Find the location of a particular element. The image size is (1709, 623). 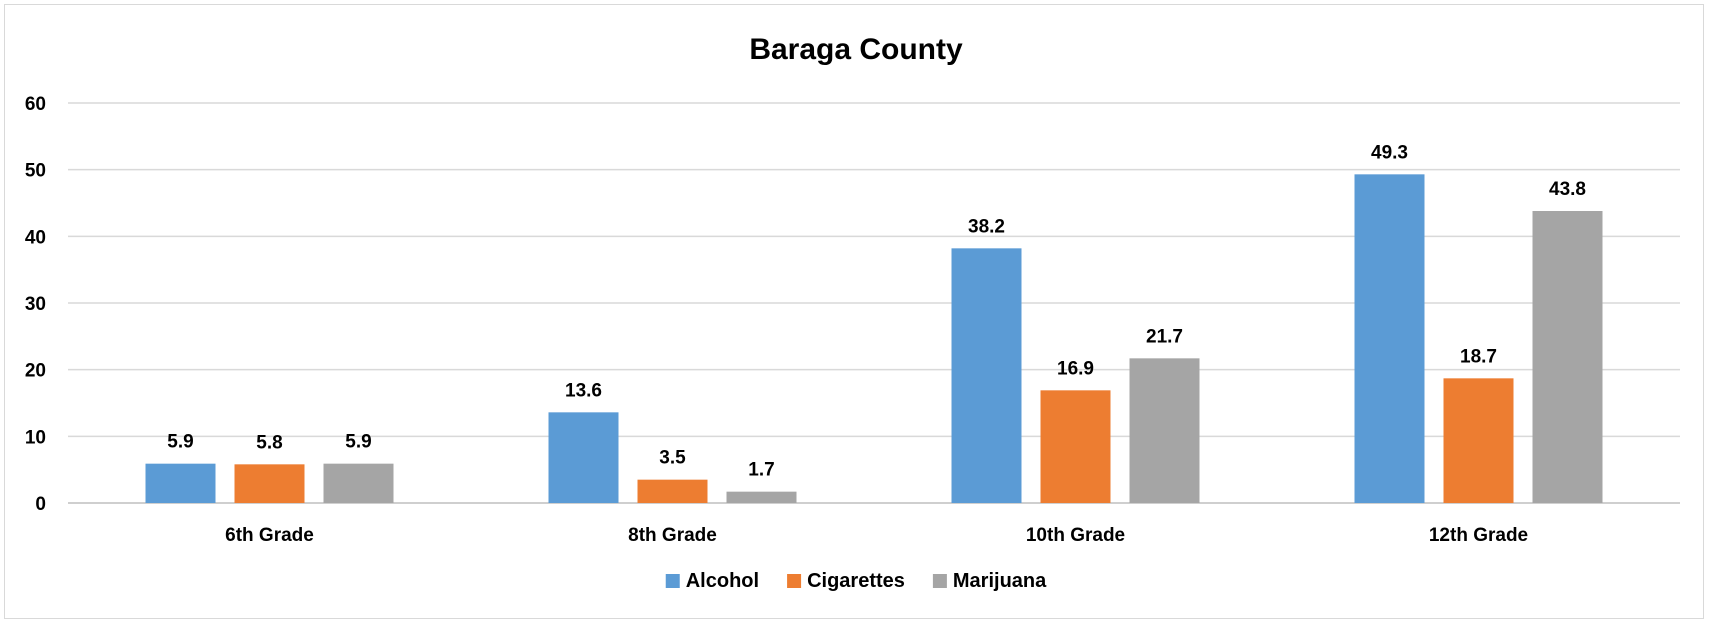

x-category-label: 10th Grade is located at coordinates (1075, 535).